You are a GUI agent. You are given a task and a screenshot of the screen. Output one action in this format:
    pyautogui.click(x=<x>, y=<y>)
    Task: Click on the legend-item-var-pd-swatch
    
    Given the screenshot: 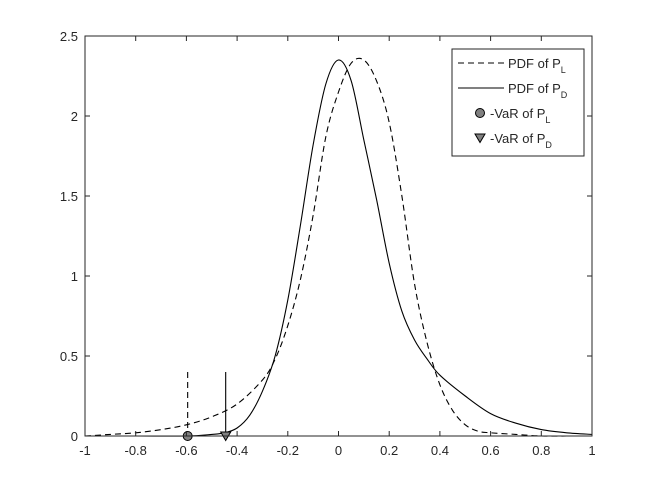 What is the action you would take?
    pyautogui.click(x=480, y=138)
    